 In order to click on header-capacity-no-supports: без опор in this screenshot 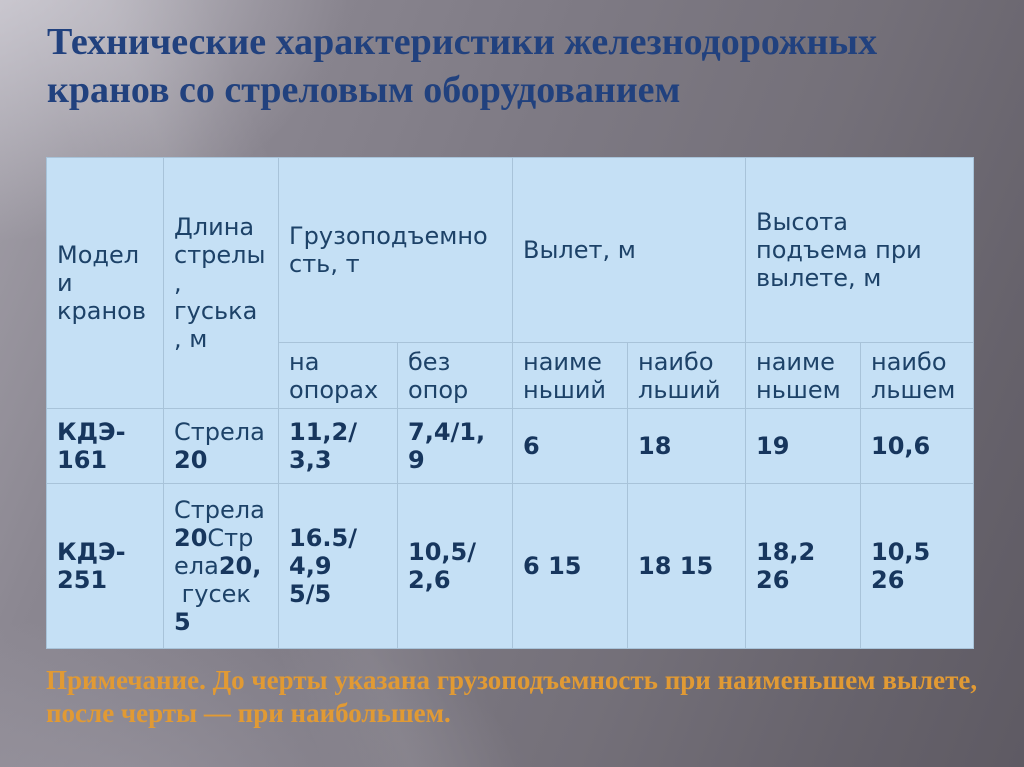, I will do `click(455, 375)`.